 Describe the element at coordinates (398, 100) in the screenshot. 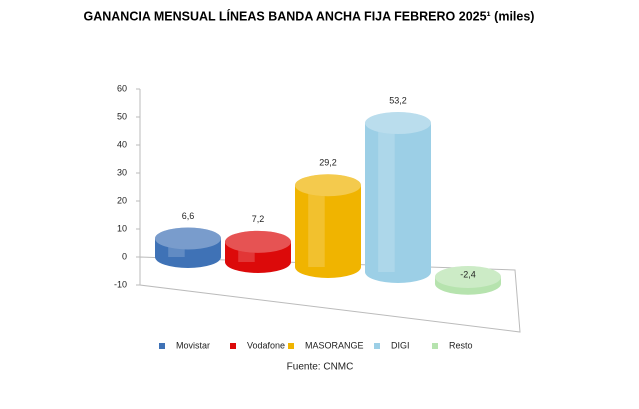

I see `value-label: 53,2` at that location.